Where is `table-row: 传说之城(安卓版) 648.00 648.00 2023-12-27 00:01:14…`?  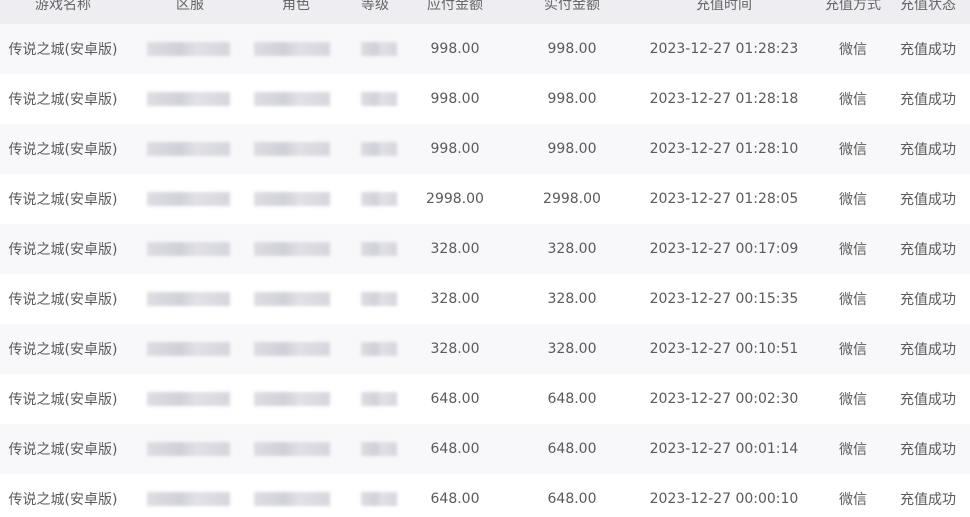 table-row: 传说之城(安卓版) 648.00 648.00 2023-12-27 00:01:14… is located at coordinates (485, 449).